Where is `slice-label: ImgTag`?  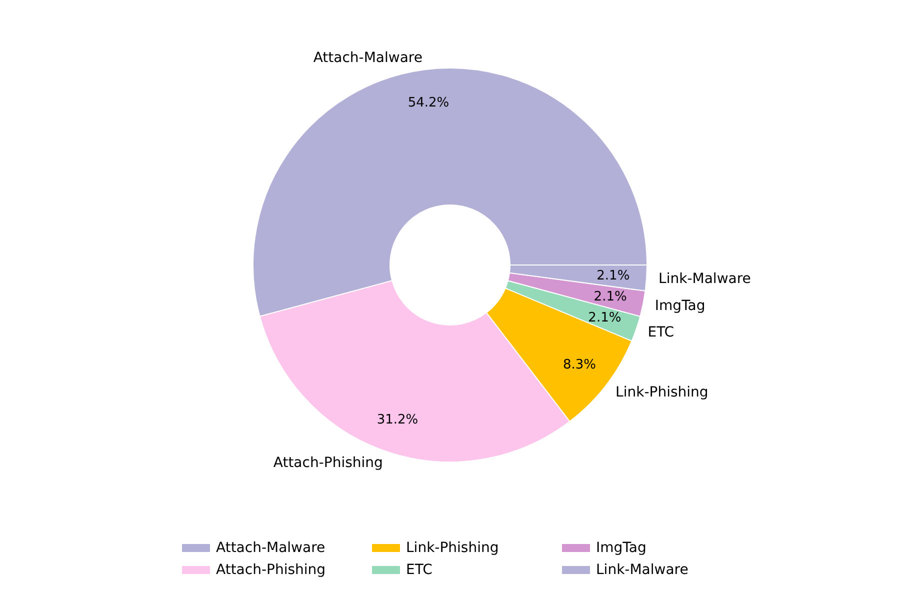 slice-label: ImgTag is located at coordinates (680, 306).